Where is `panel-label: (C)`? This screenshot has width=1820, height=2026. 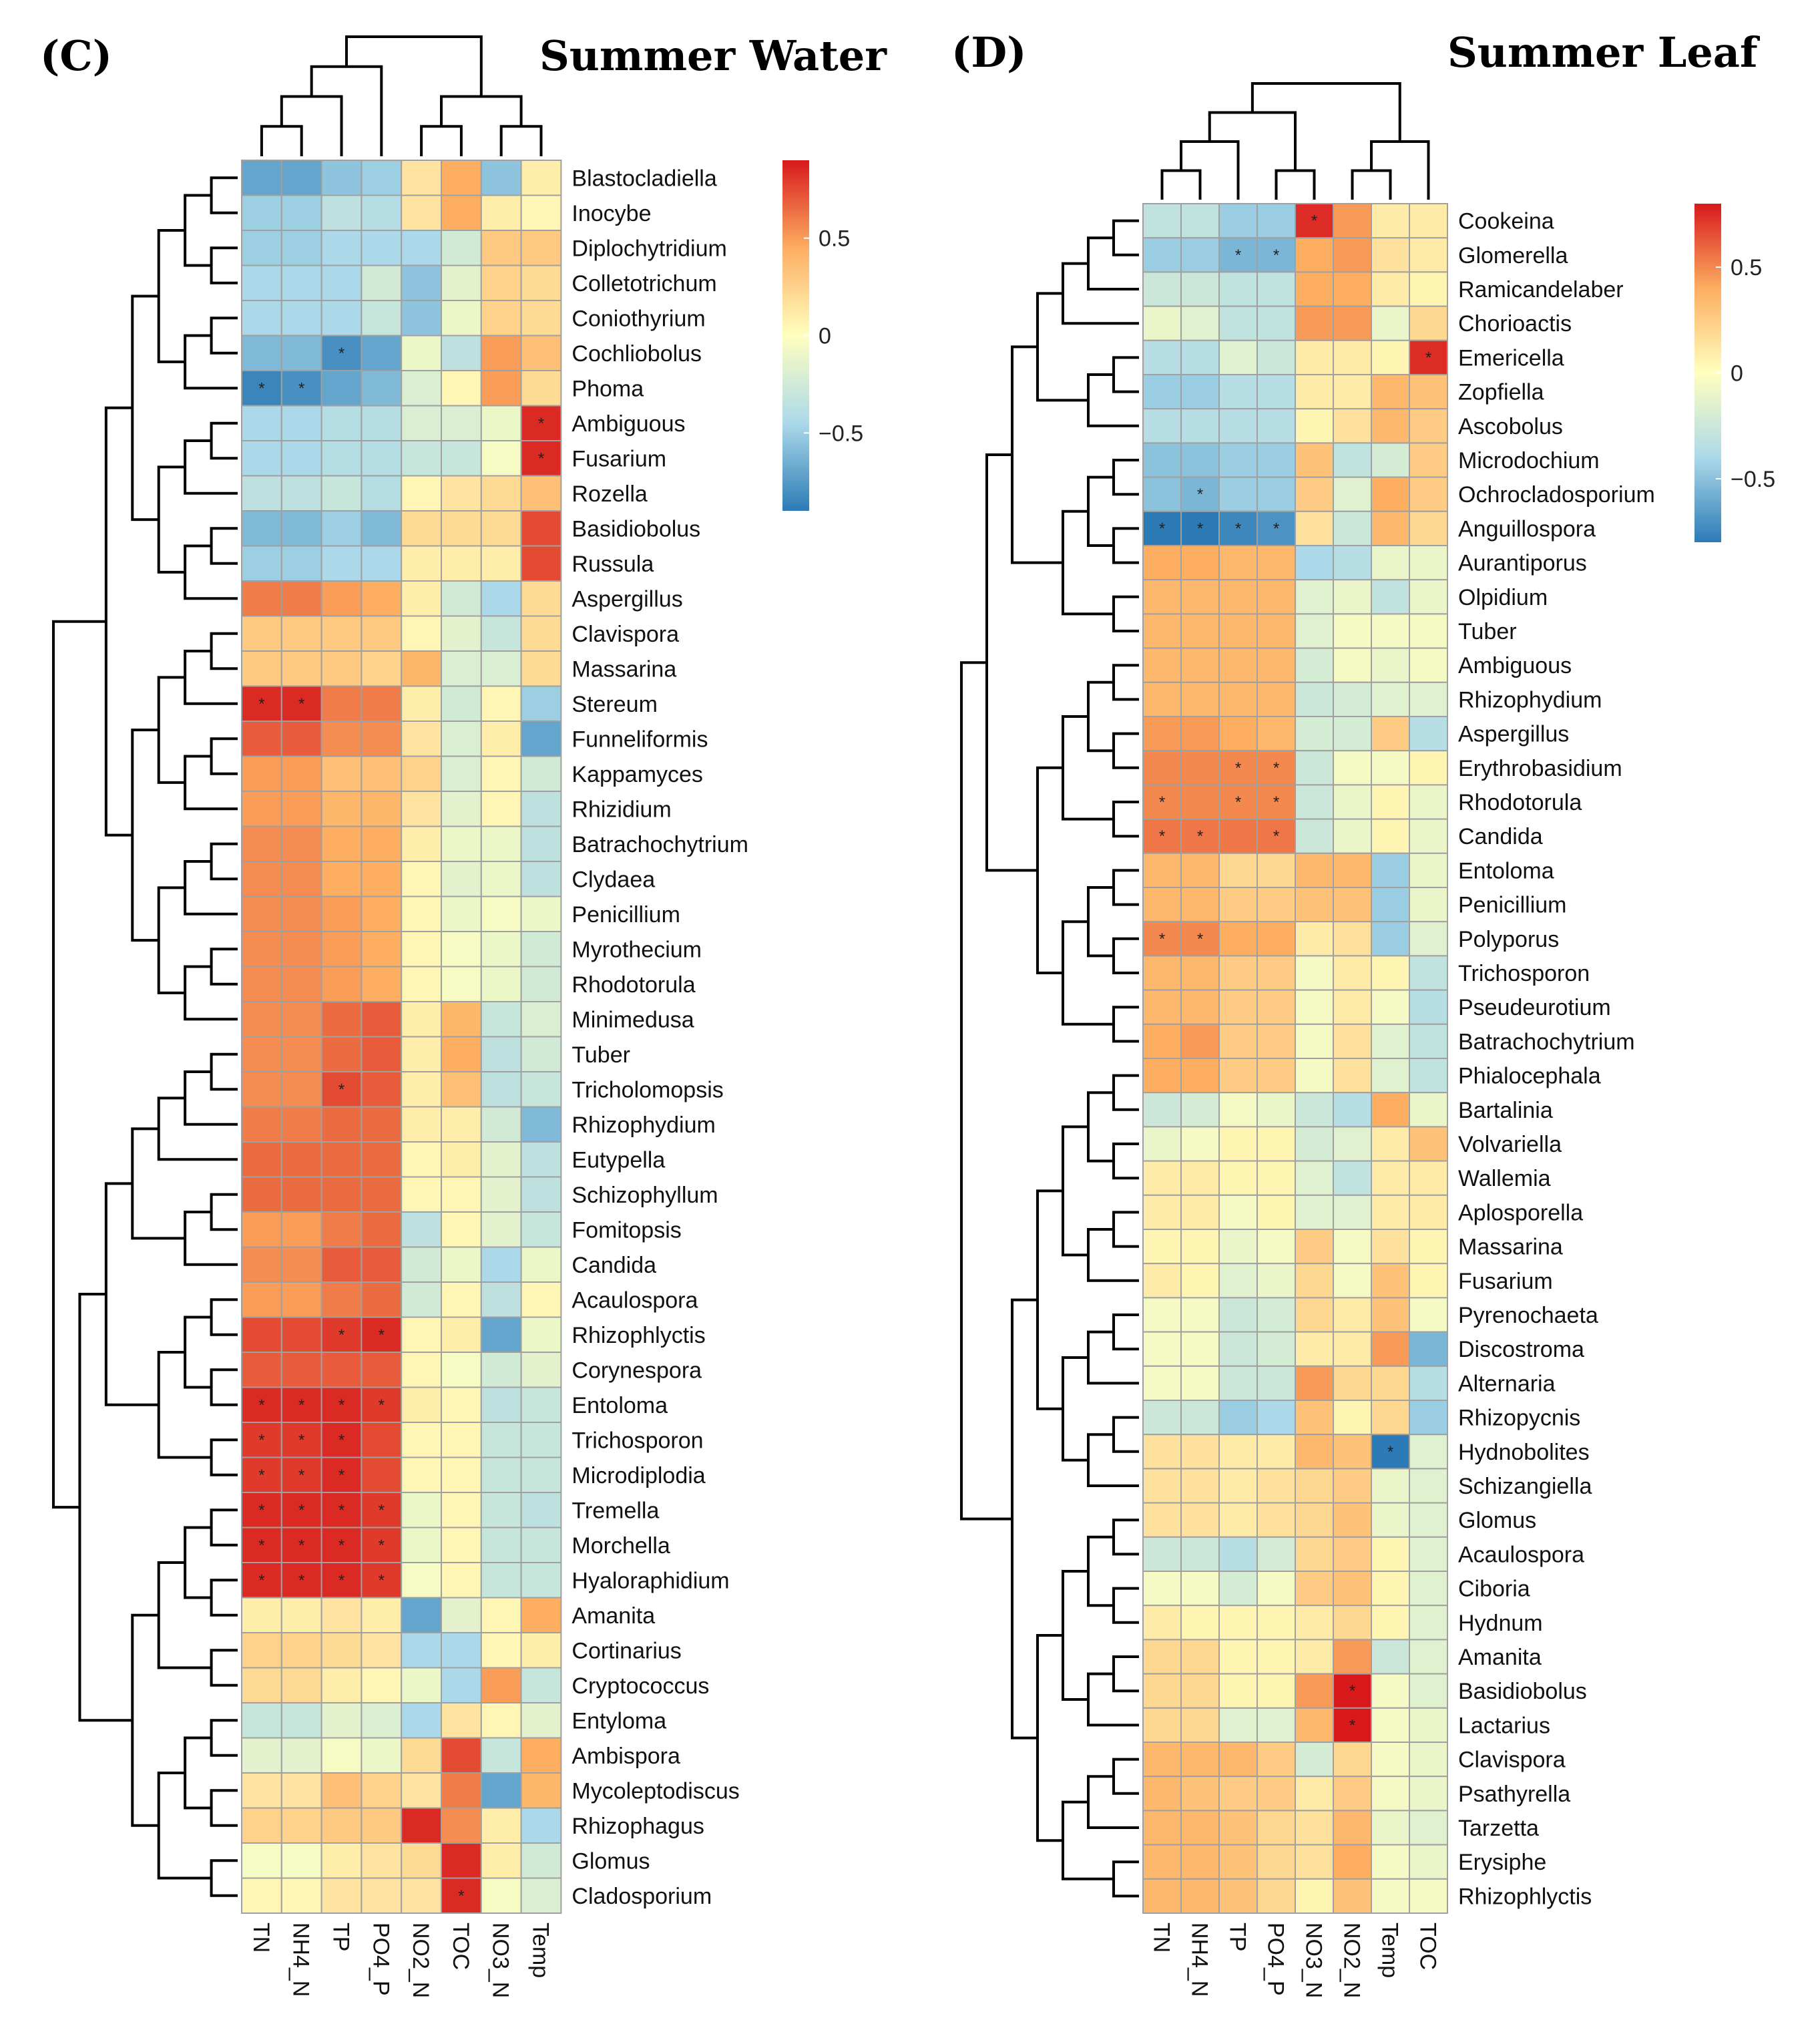
panel-label: (C) is located at coordinates (76, 55).